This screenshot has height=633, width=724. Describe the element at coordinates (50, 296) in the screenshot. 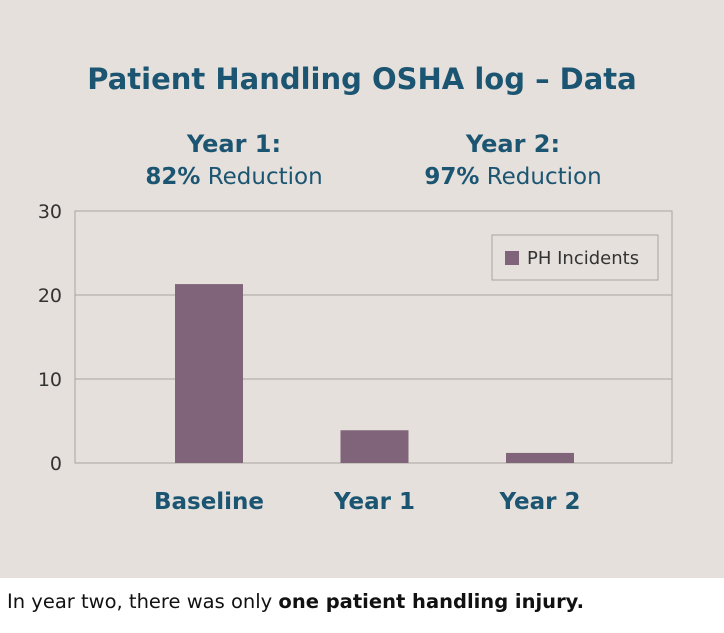

I see `y-tick-label-20: 20` at that location.